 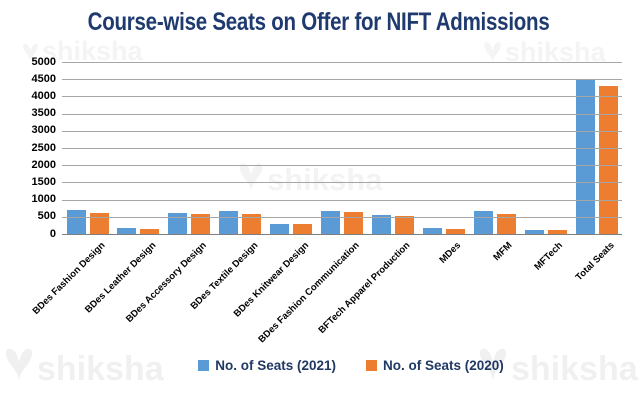 What do you see at coordinates (43, 95) in the screenshot?
I see `y-axis-label: 4000` at bounding box center [43, 95].